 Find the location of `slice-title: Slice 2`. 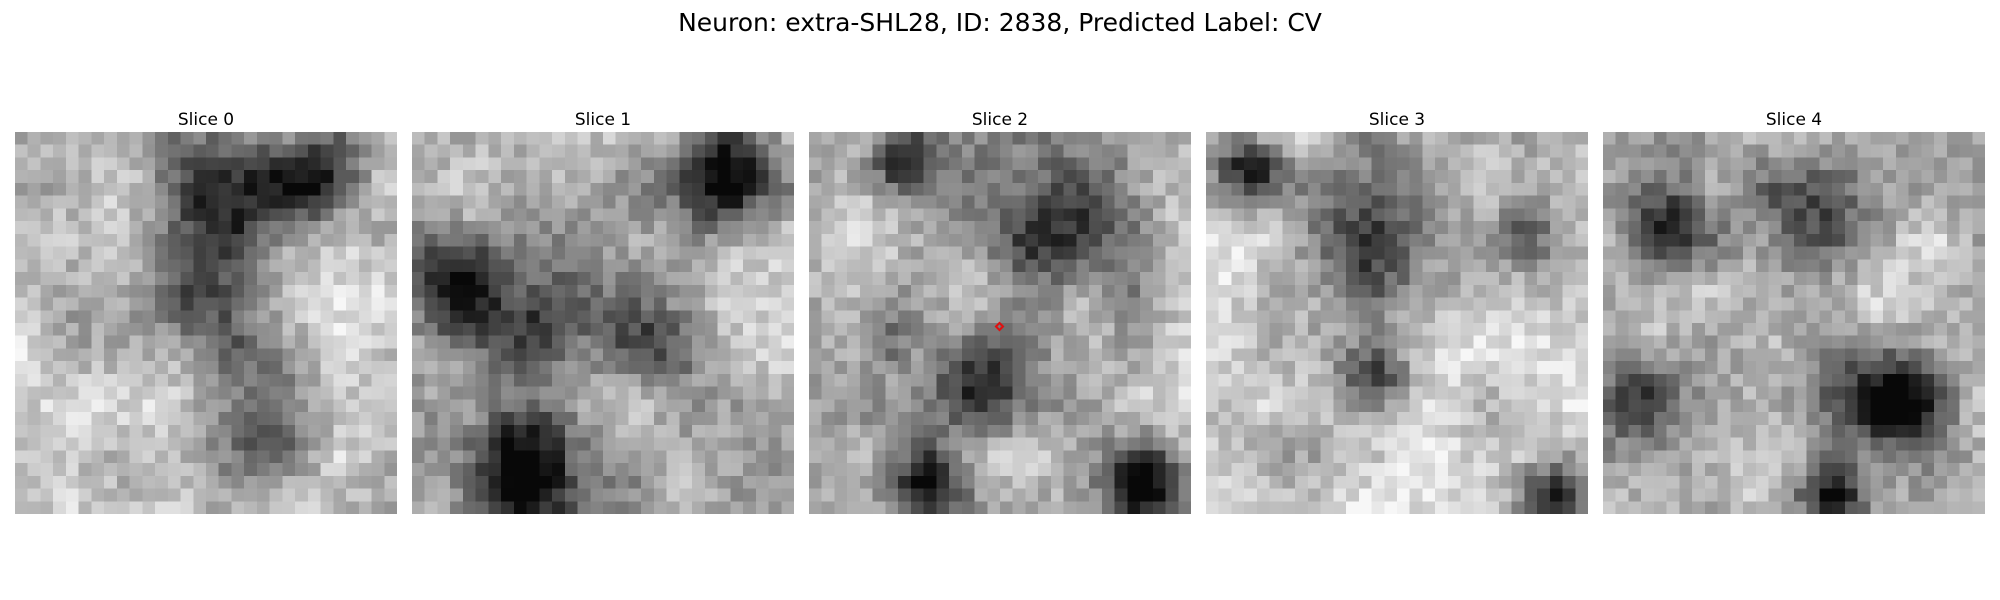

slice-title: Slice 2 is located at coordinates (1000, 120).